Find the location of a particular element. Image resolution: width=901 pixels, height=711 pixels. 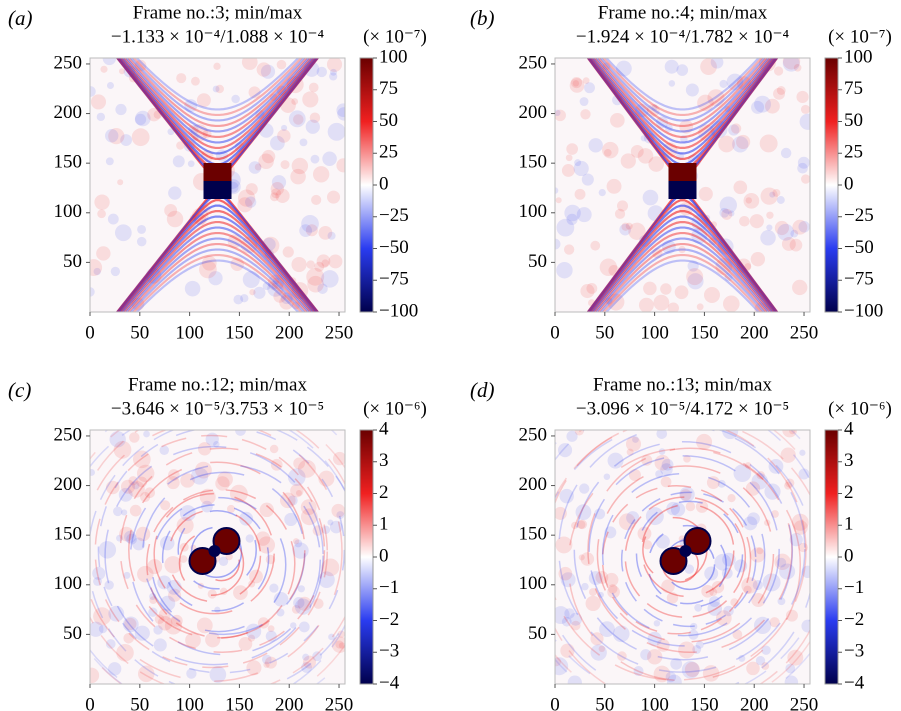

y-tick-label: 150 is located at coordinates (533, 162).